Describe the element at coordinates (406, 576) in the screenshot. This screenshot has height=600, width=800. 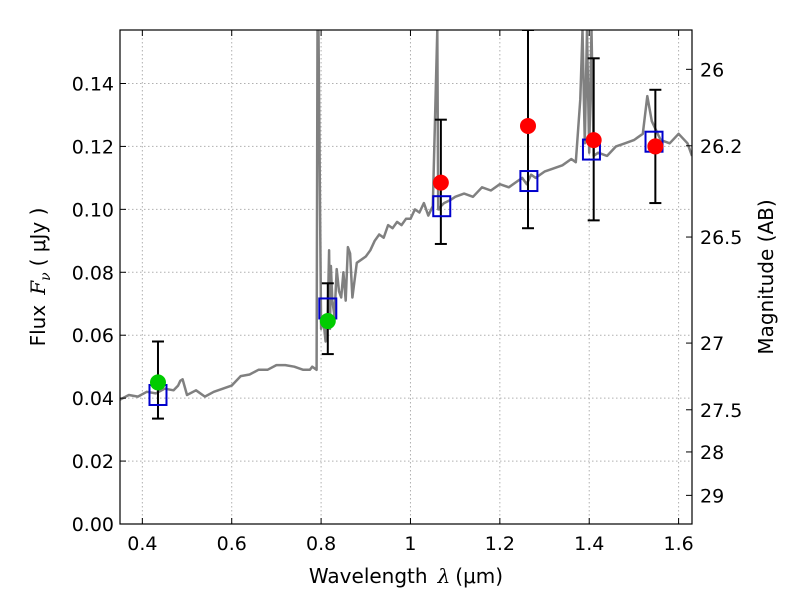
I see `x-axis-title: Wavelength λ (μm)` at that location.